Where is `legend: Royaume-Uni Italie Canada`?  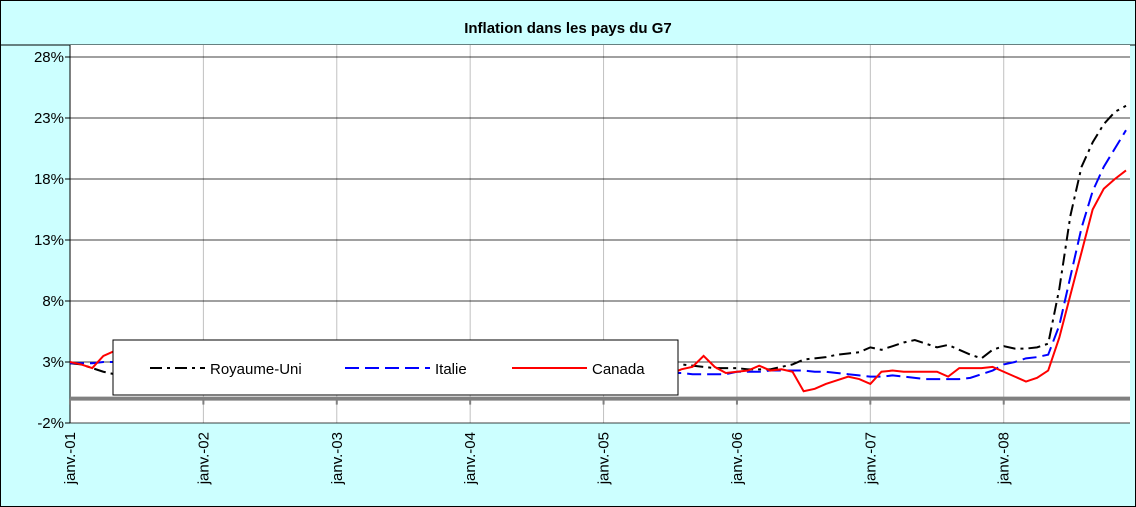 legend: Royaume-Uni Italie Canada is located at coordinates (395, 367).